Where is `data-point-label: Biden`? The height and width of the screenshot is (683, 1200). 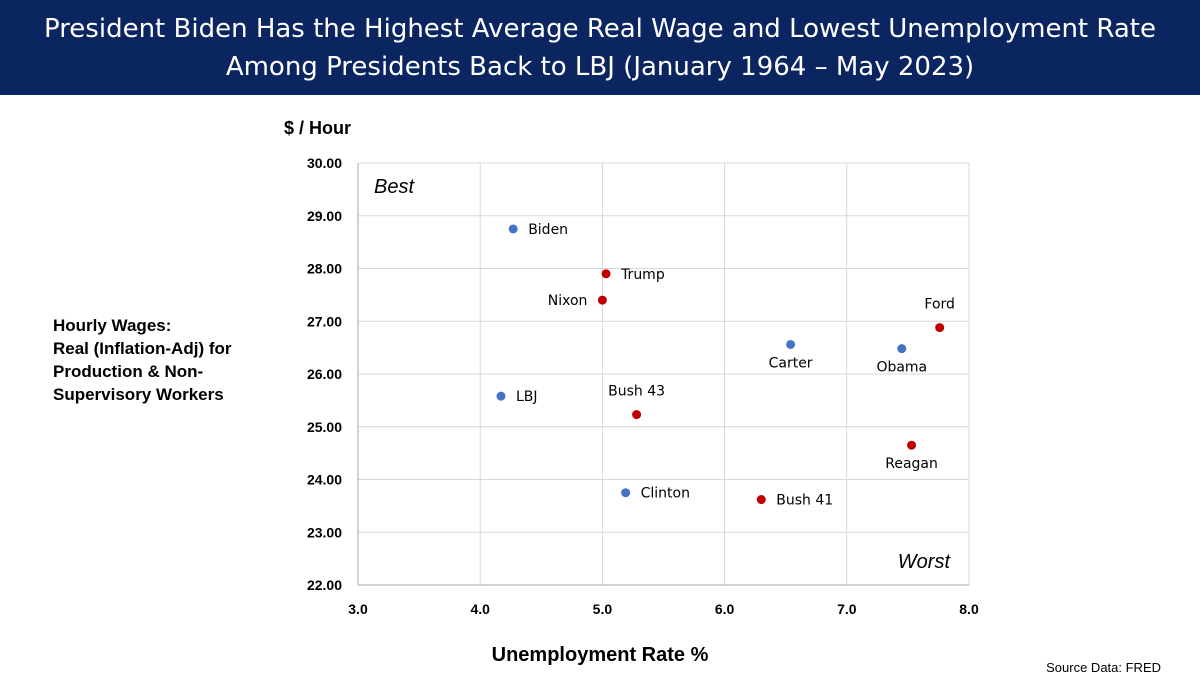 data-point-label: Biden is located at coordinates (548, 230).